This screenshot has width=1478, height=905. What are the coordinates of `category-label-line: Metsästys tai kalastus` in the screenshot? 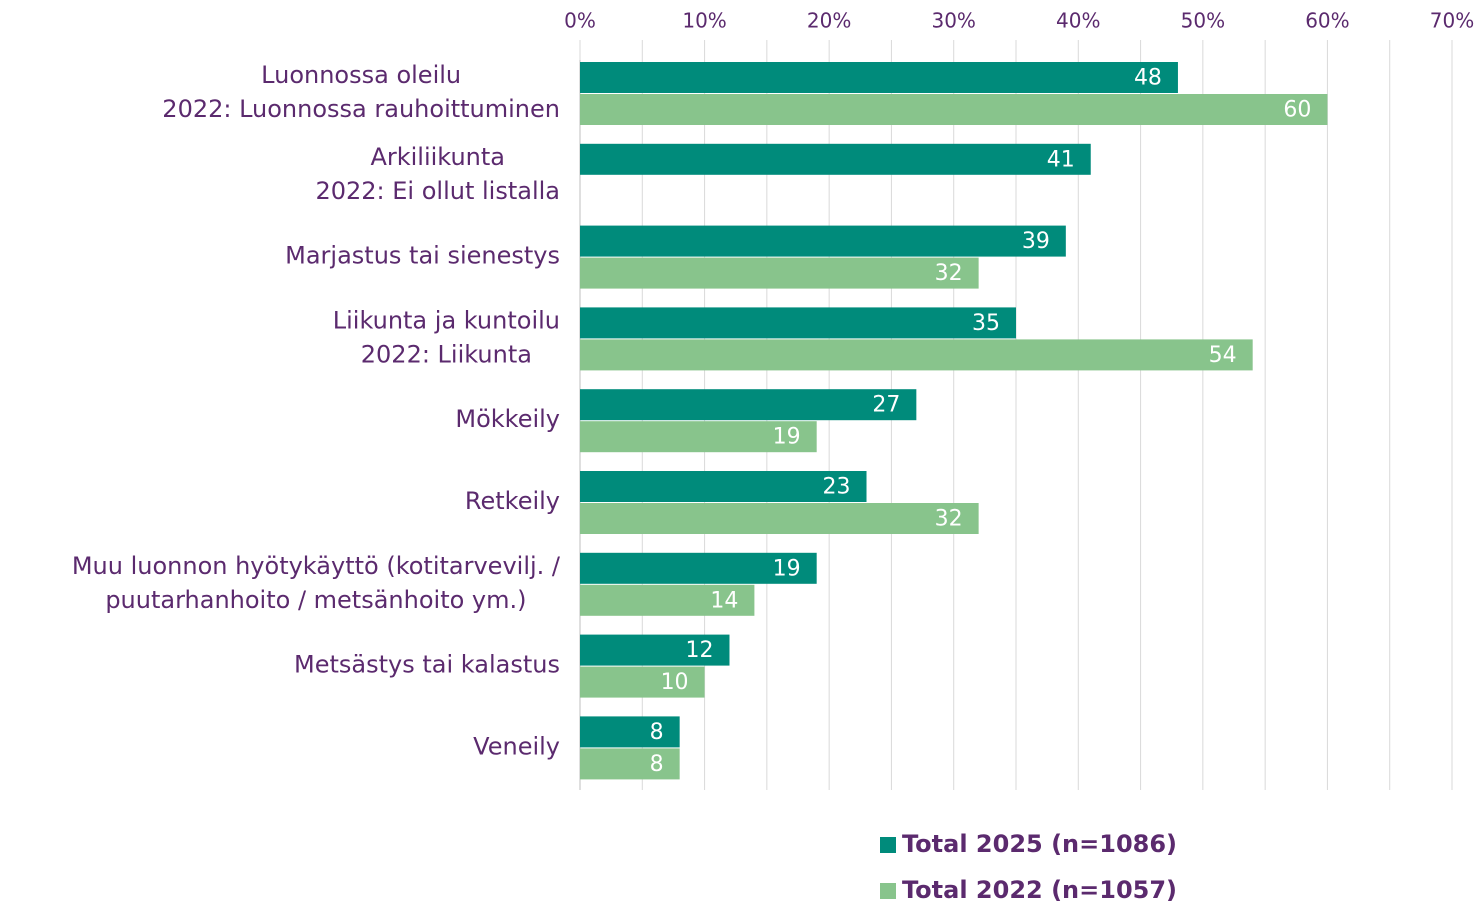 It's located at (427, 665).